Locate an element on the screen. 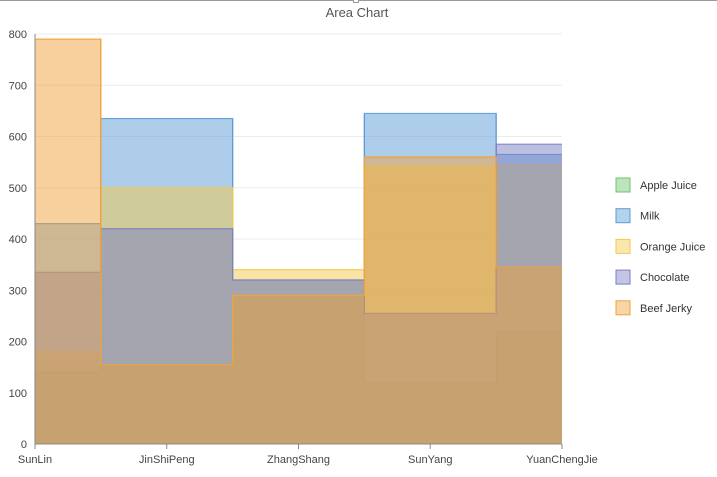  legend-item-orange-juice: Orange Juice is located at coordinates (660, 246).